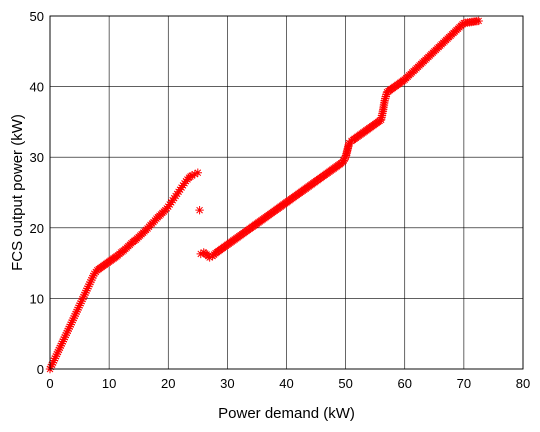 This screenshot has height=432, width=540. What do you see at coordinates (37, 87) in the screenshot?
I see `y-tick-label: 40` at bounding box center [37, 87].